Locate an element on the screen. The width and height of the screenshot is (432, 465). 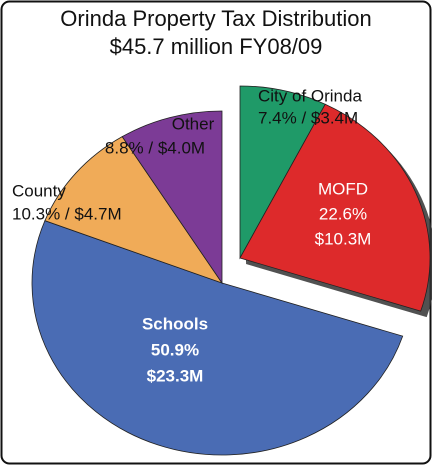
slice-name: Other is located at coordinates (193, 123).